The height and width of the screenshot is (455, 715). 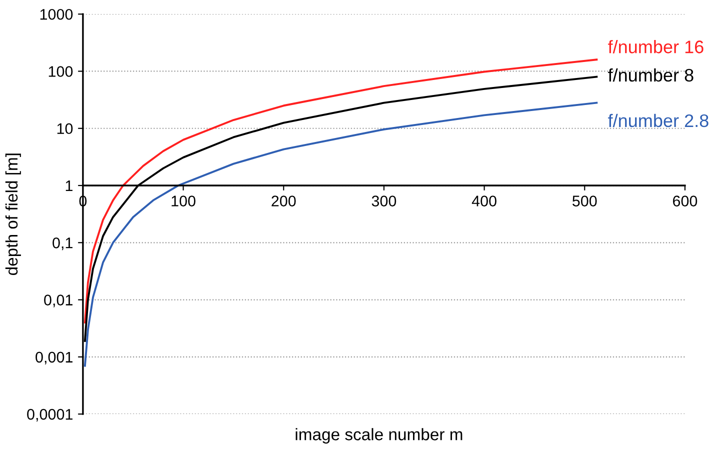 What do you see at coordinates (379, 436) in the screenshot?
I see `x-axis-title: image scale number m` at bounding box center [379, 436].